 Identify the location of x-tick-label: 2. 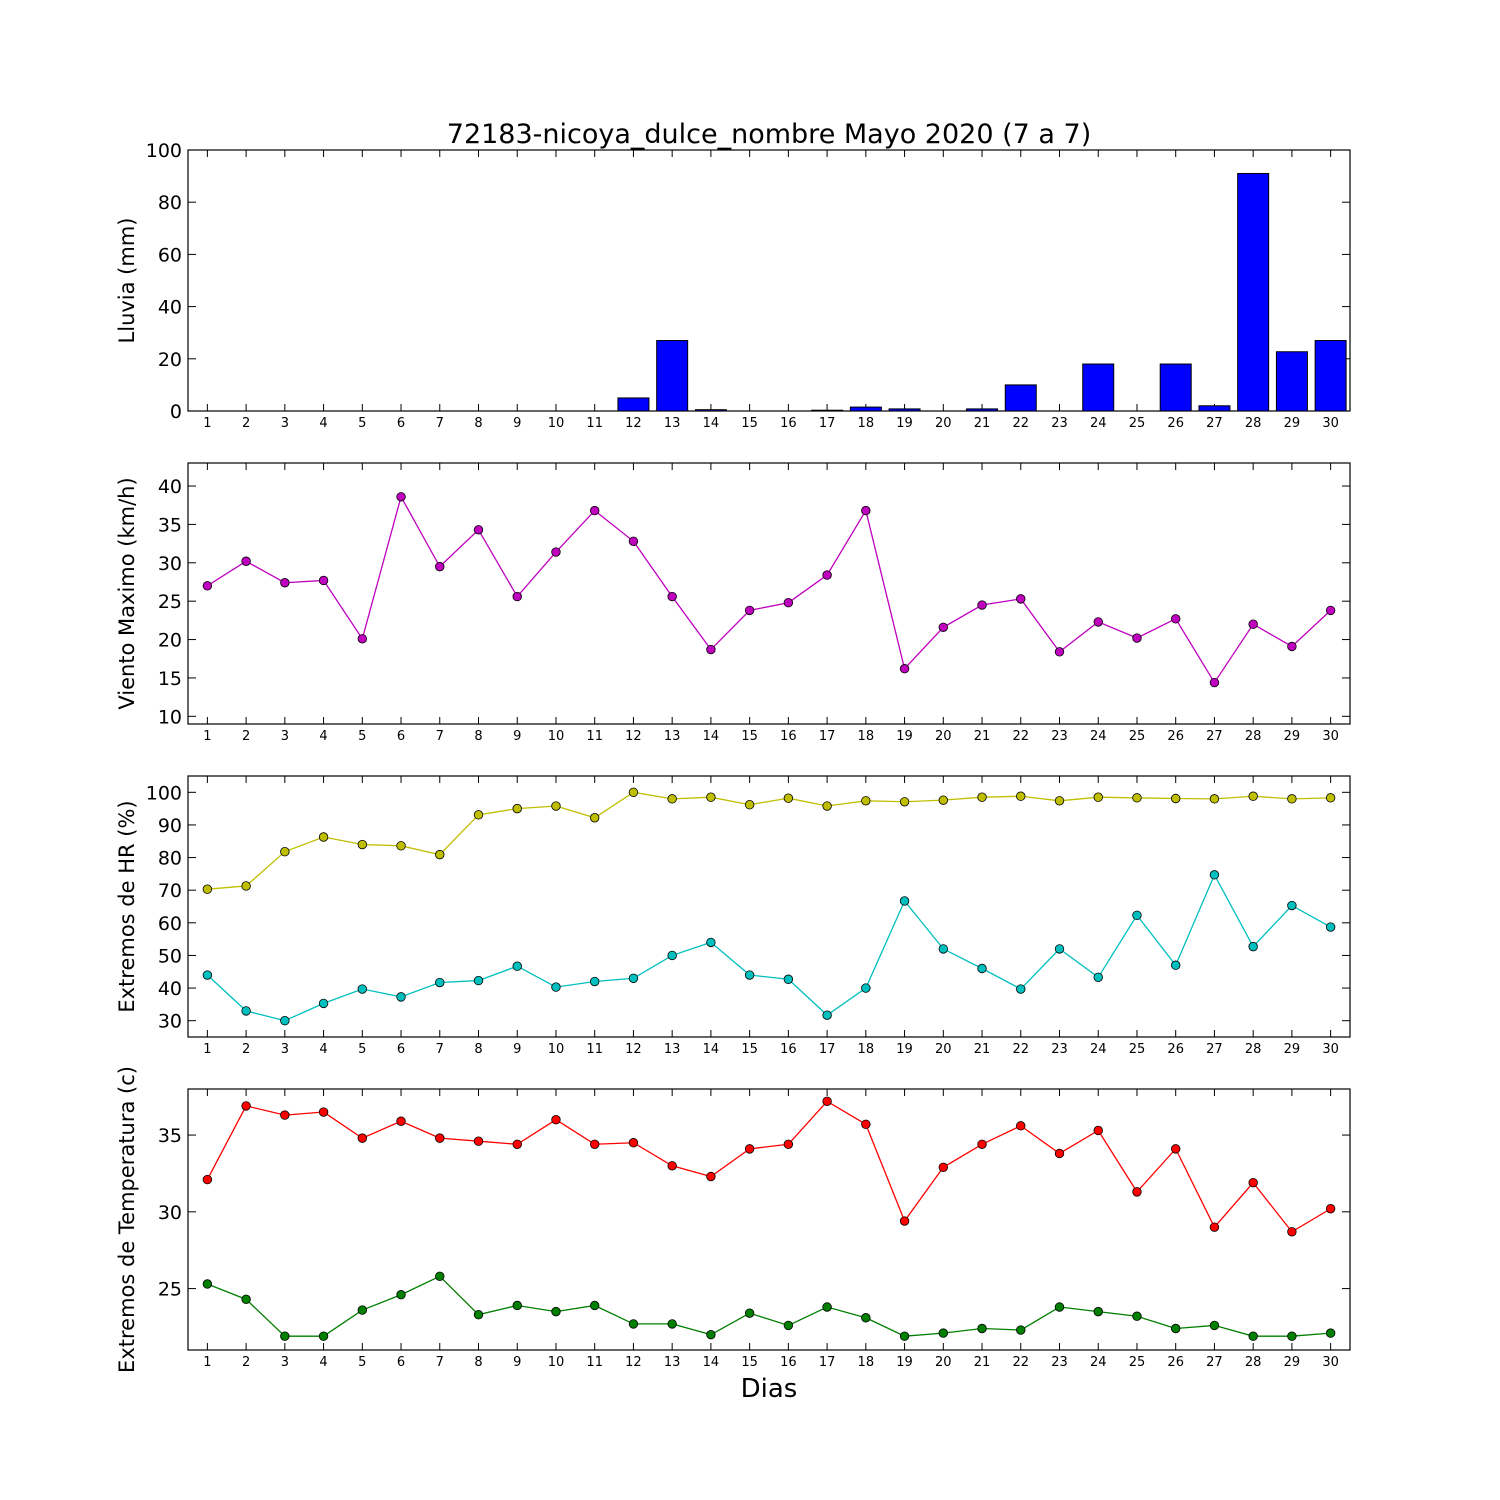
(246, 736).